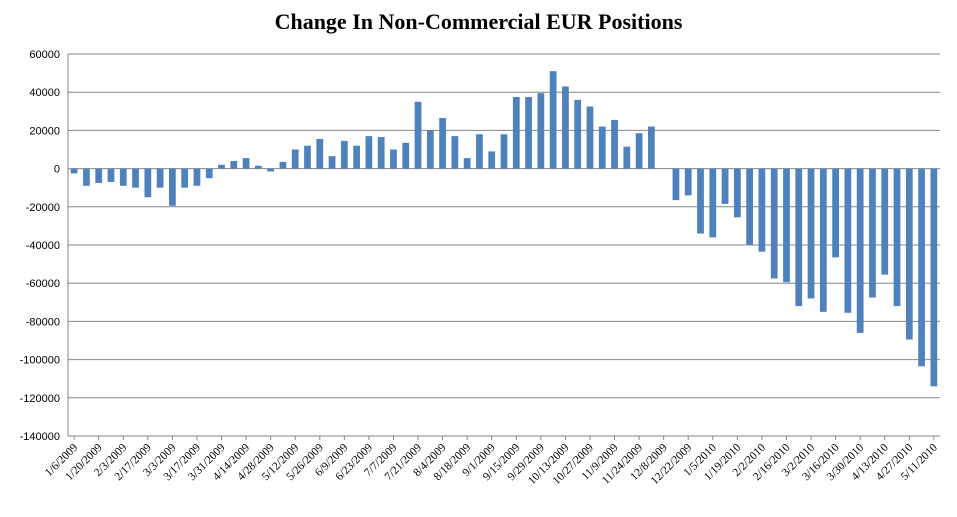 This screenshot has height=517, width=957. Describe the element at coordinates (43, 208) in the screenshot. I see `y-tick-label: -20000` at that location.